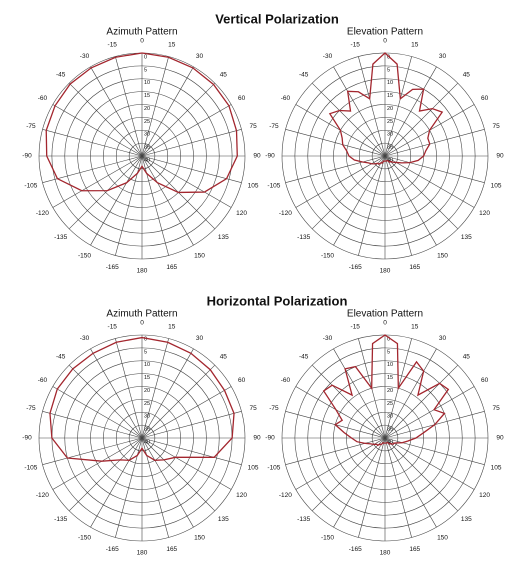 The image size is (516, 566). I want to click on angle-label: 0, so click(142, 41).